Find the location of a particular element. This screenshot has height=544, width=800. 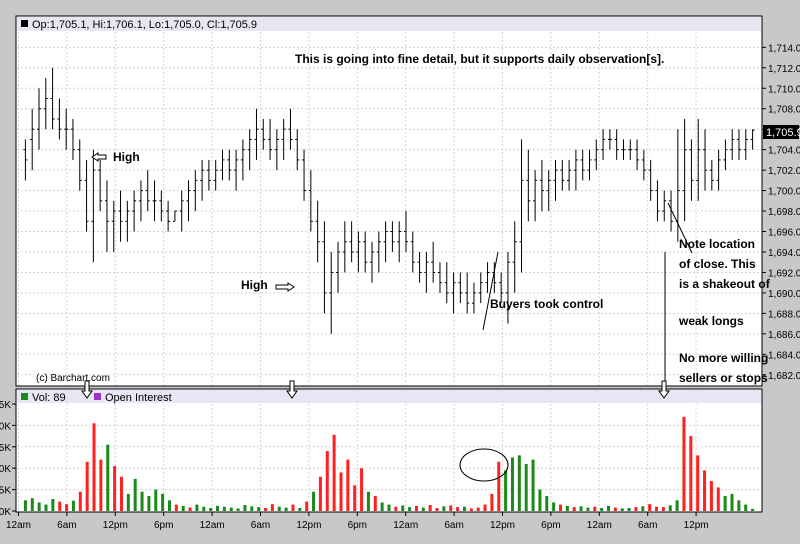

price-tick-label: 1,682.0 is located at coordinates (784, 376).